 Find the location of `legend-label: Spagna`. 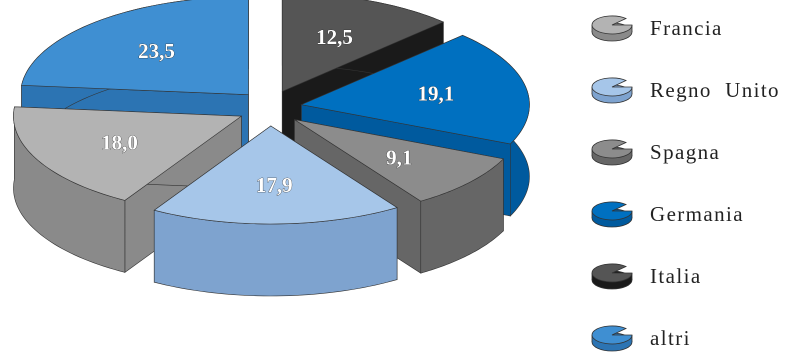

legend-label: Spagna is located at coordinates (685, 151).